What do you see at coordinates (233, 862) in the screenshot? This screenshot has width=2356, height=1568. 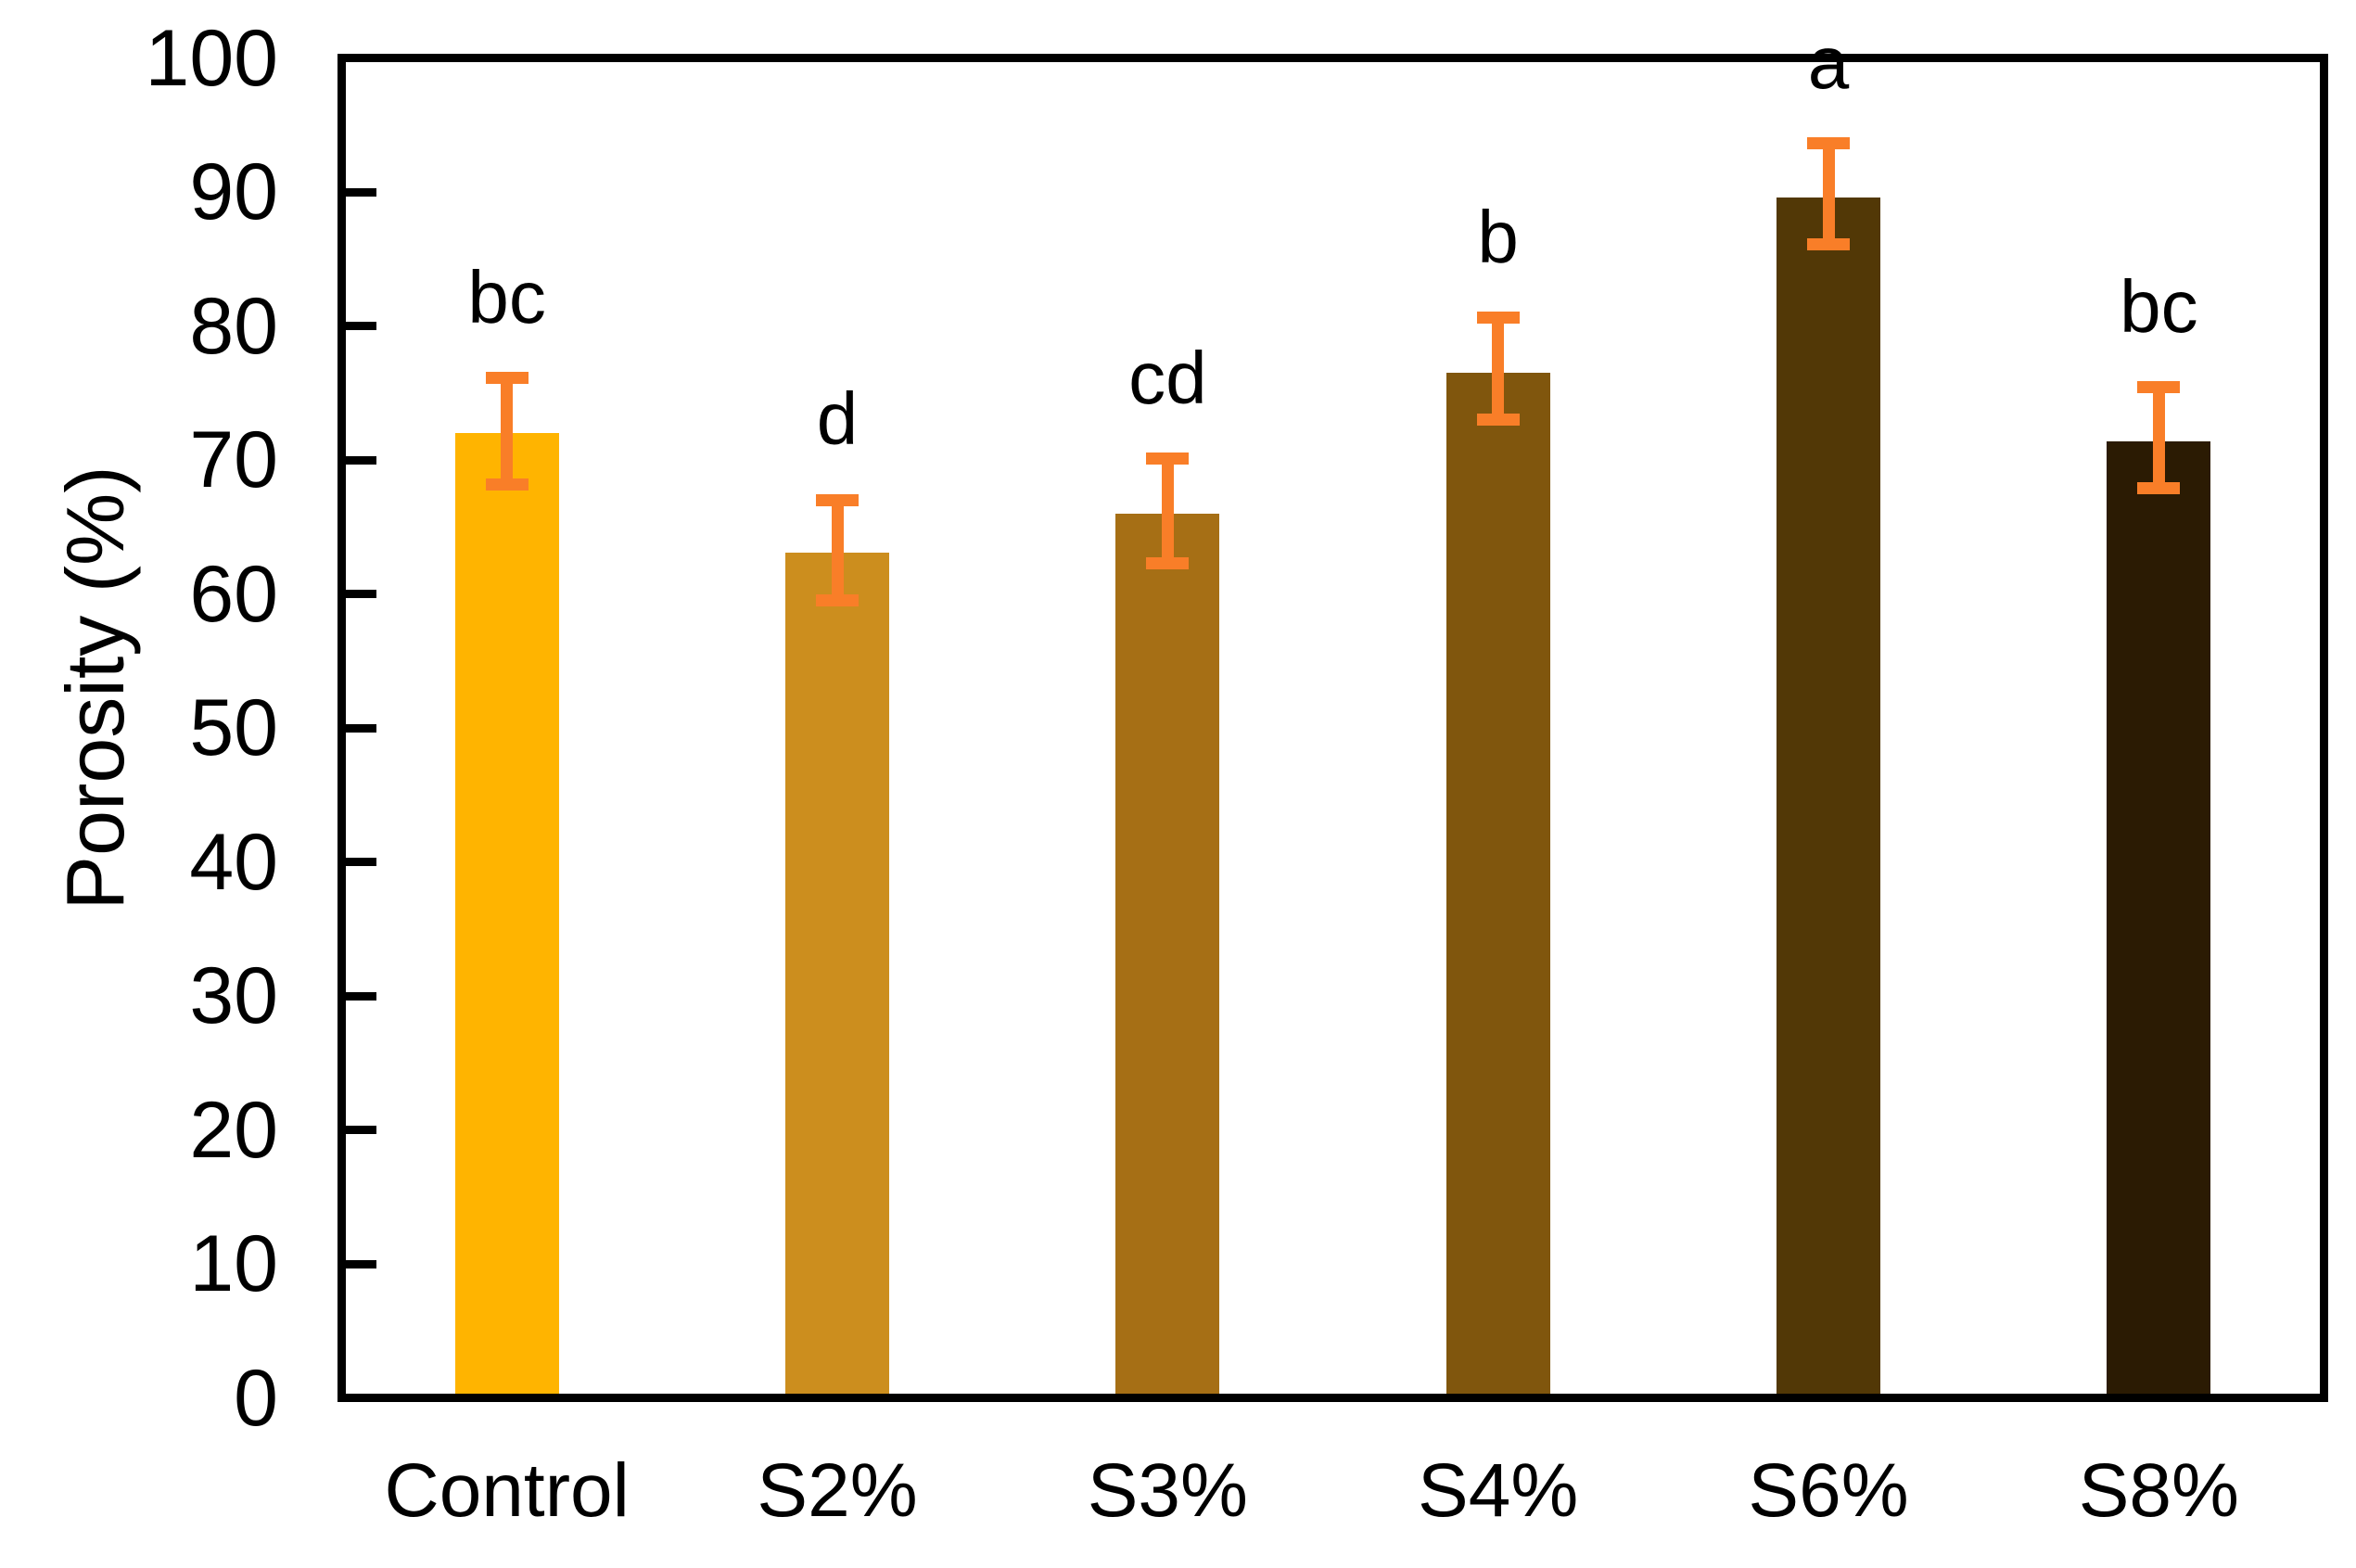 I see `y-tick-label: 40` at bounding box center [233, 862].